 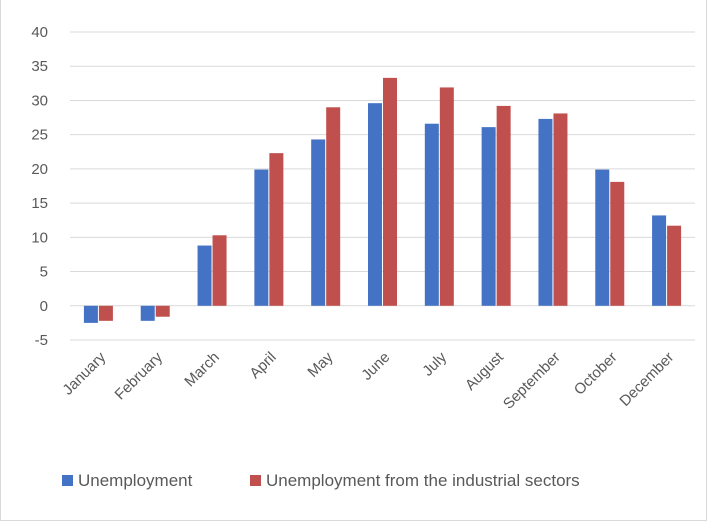 What do you see at coordinates (201, 369) in the screenshot?
I see `x-category-label: March` at bounding box center [201, 369].